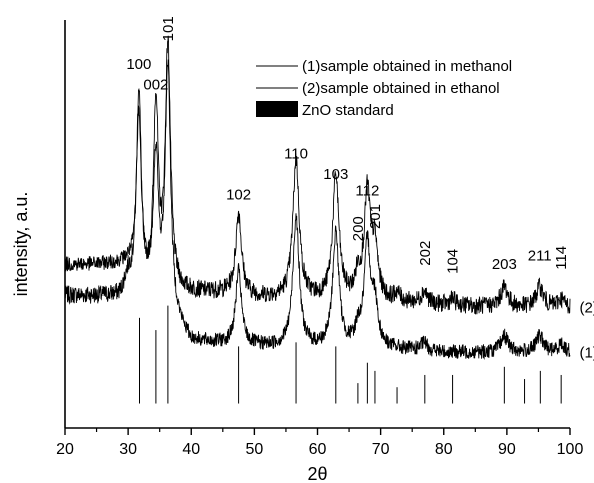 Image resolution: width=594 pixels, height=483 pixels. Describe the element at coordinates (381, 449) in the screenshot. I see `x-tick-label: 70` at that location.